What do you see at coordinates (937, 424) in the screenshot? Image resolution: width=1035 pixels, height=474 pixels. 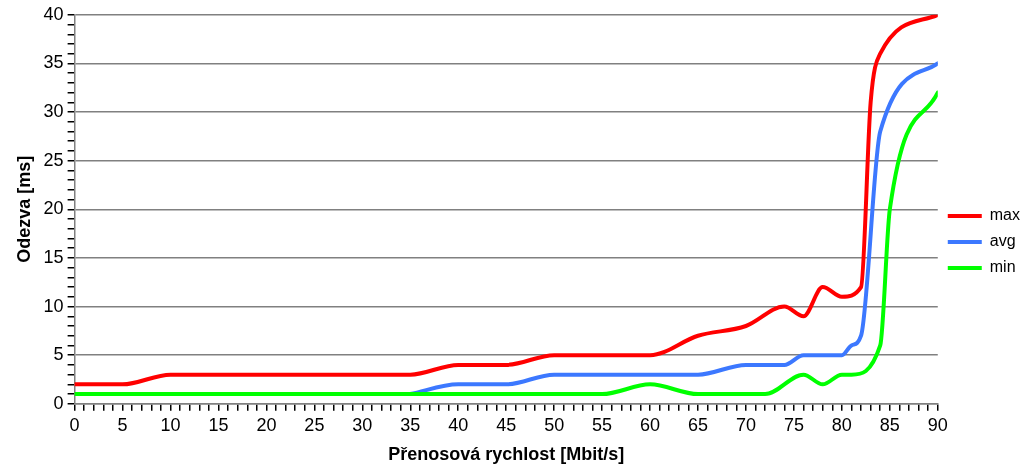 I see `x-tick-label: 90` at bounding box center [937, 424].